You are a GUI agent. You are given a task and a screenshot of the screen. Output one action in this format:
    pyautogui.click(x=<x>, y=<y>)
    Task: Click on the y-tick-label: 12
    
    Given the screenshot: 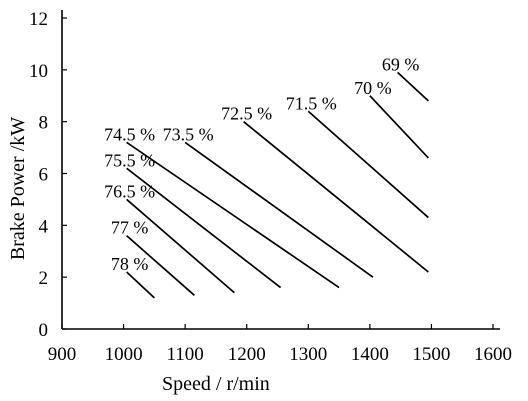 What is the action you would take?
    pyautogui.click(x=38, y=19)
    